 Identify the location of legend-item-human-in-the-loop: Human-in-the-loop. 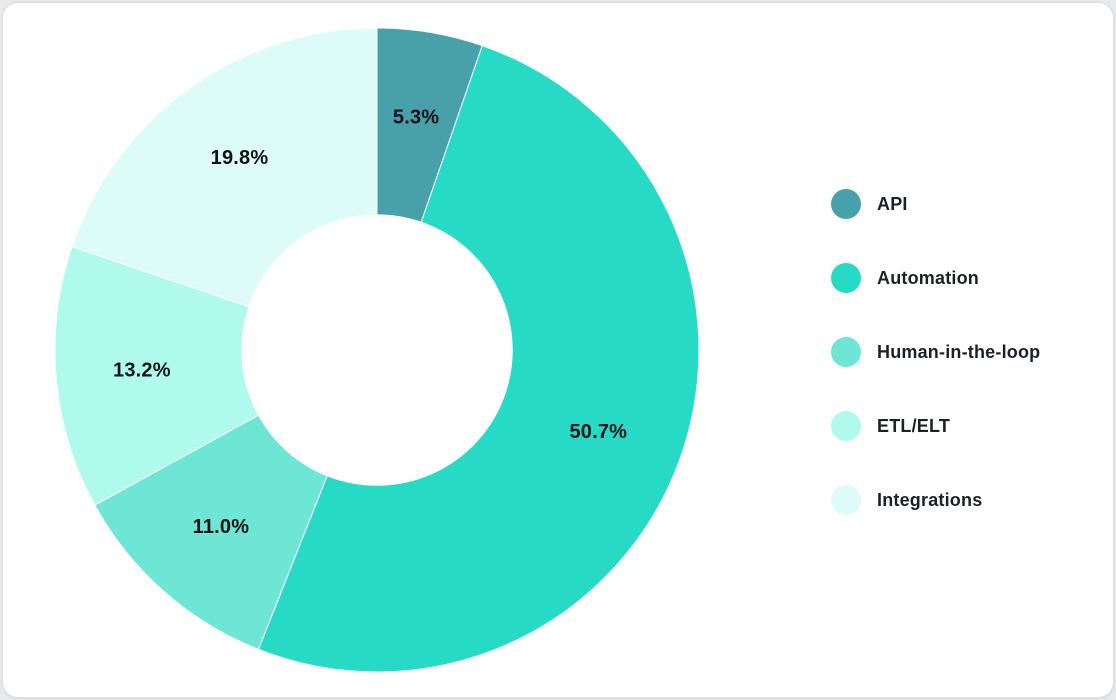
(935, 352).